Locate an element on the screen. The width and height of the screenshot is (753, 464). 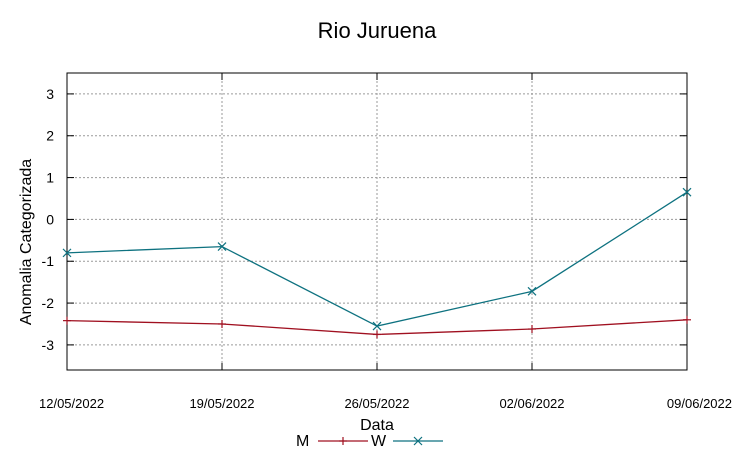
x-tick-label: 09/06/2022 is located at coordinates (699, 403).